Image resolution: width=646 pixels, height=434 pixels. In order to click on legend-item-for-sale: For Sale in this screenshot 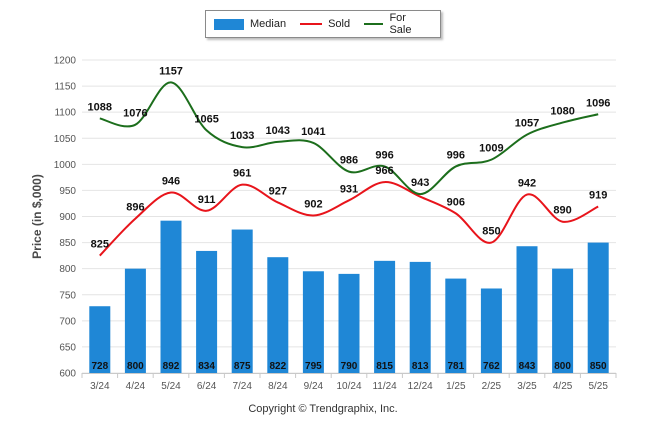, I will do `click(395, 24)`.